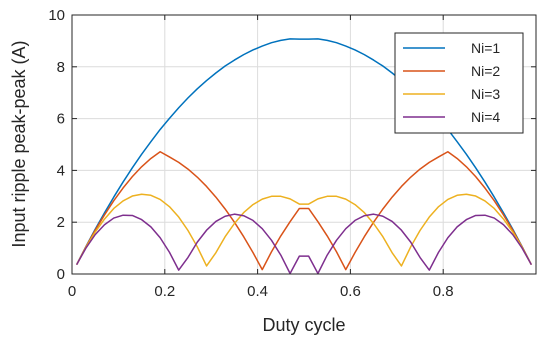 This screenshot has width=537, height=337. I want to click on legend-label: Ni=2, so click(485, 71).